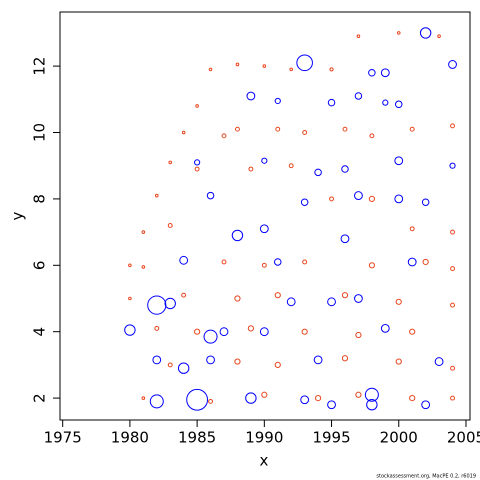 This screenshot has width=480, height=480. What do you see at coordinates (40, 332) in the screenshot?
I see `y-tick-label: 4` at bounding box center [40, 332].